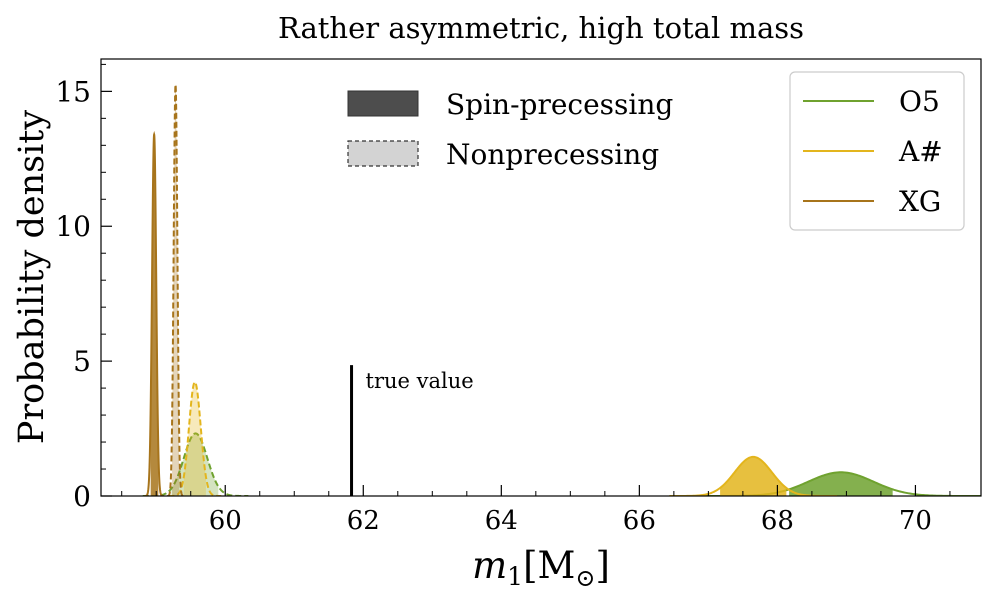 Image resolution: width=997 pixels, height=598 pixels. I want to click on y-axis-label: Probability density, so click(32, 277).